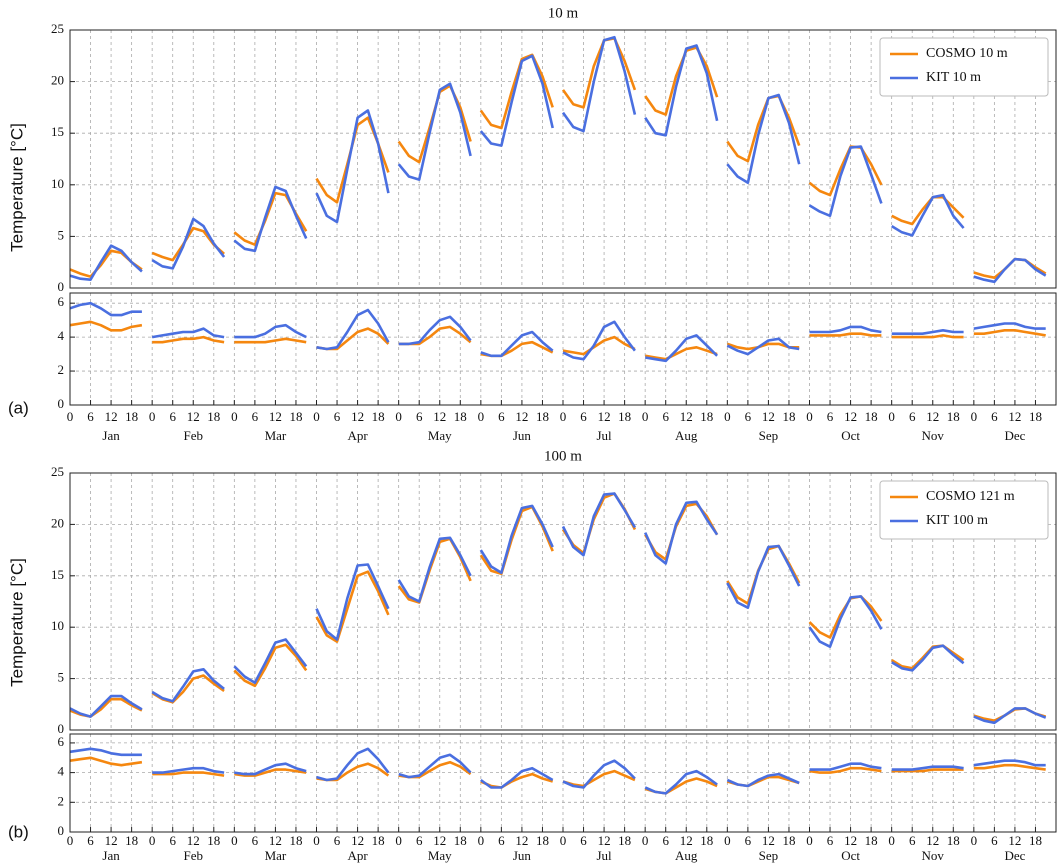 This screenshot has height=864, width=1058. I want to click on y-tick-label: 5, so click(61, 677).